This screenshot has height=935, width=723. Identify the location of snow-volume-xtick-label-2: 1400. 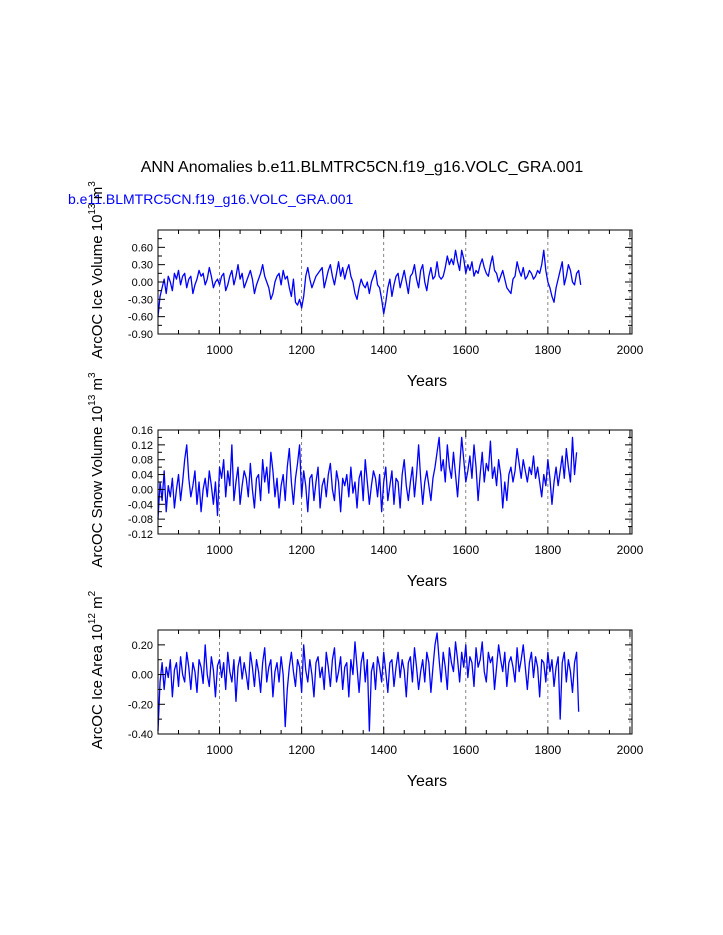
(383, 550).